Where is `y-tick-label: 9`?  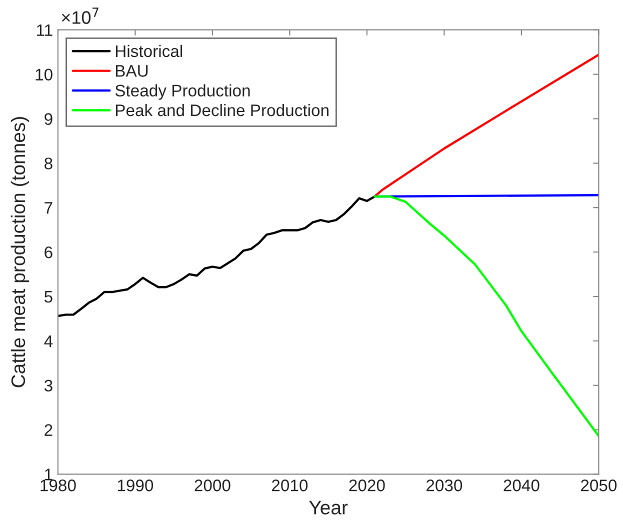
y-tick-label: 9 is located at coordinates (48, 119).